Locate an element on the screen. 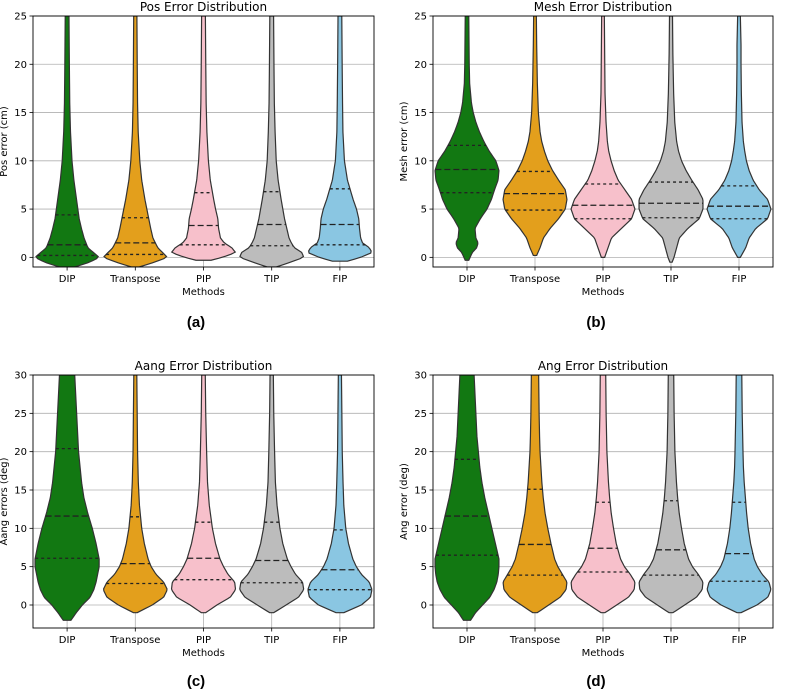 The image size is (800, 693). chart-title: Pos Error Distribution is located at coordinates (203, 7).